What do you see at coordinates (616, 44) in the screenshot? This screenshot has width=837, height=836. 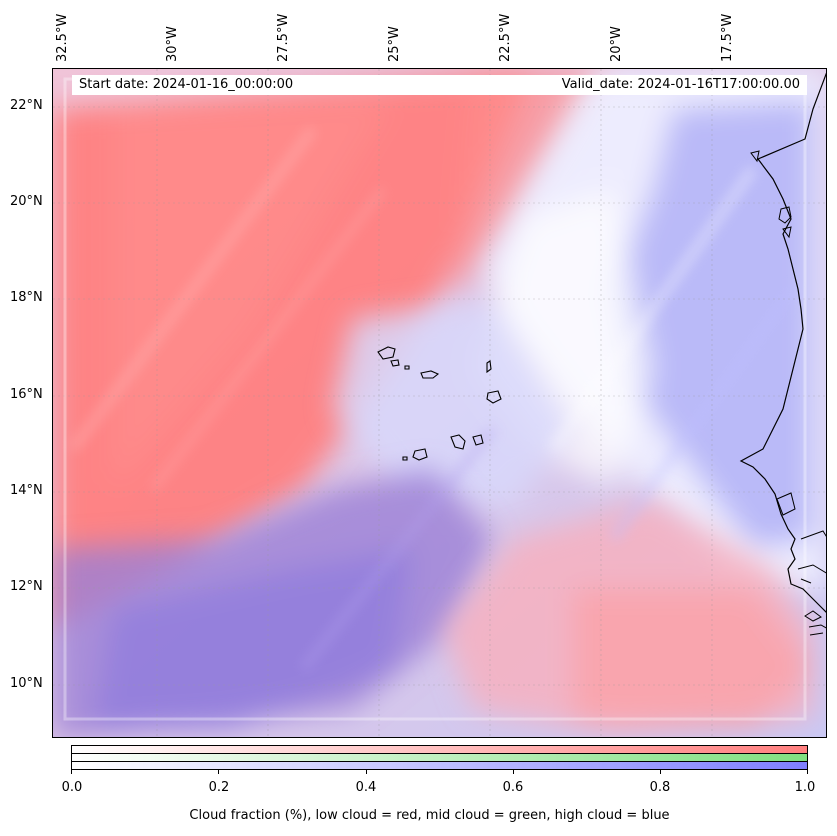 I see `lon-label-20w: 20°W` at bounding box center [616, 44].